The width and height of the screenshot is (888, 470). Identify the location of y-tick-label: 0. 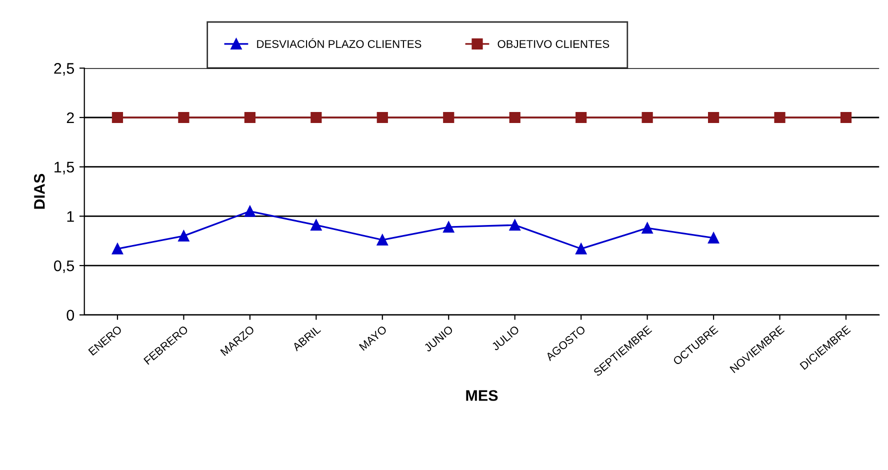
(70, 315).